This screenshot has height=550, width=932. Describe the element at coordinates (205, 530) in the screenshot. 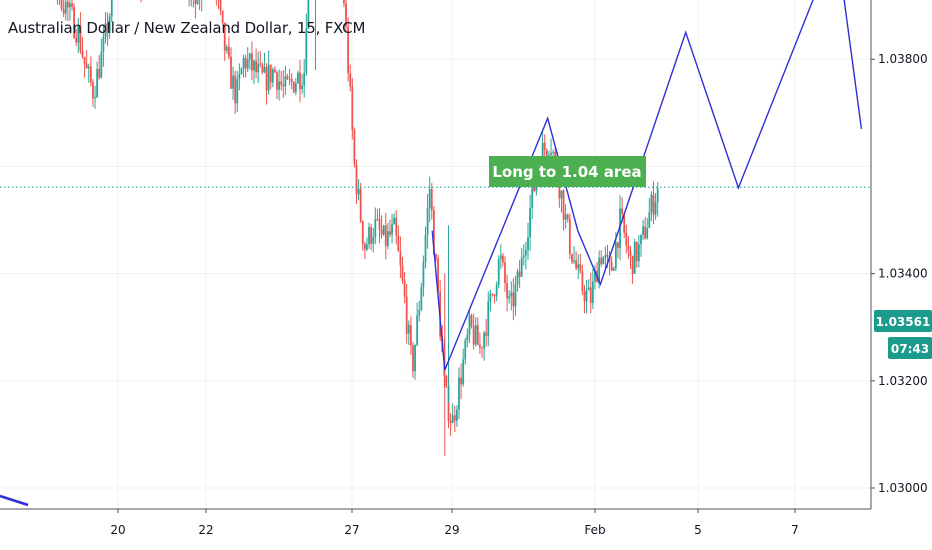

I see `time-tick-label: 22` at that location.